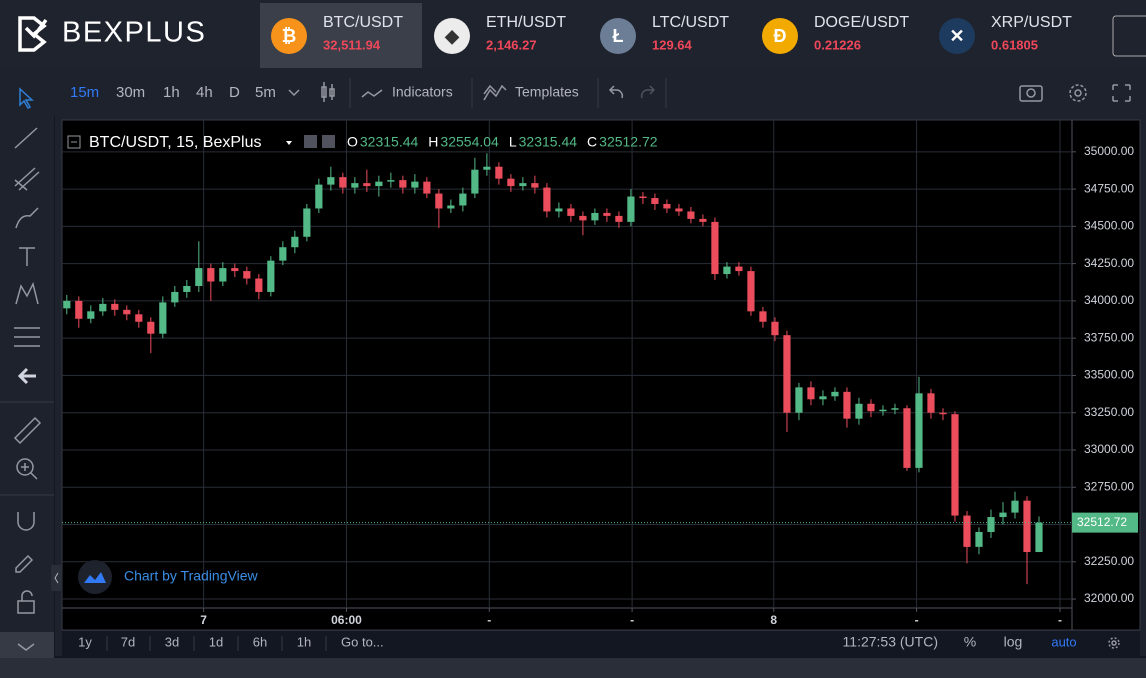 The height and width of the screenshot is (678, 1146). What do you see at coordinates (27, 337) in the screenshot?
I see `prediction-tool` at bounding box center [27, 337].